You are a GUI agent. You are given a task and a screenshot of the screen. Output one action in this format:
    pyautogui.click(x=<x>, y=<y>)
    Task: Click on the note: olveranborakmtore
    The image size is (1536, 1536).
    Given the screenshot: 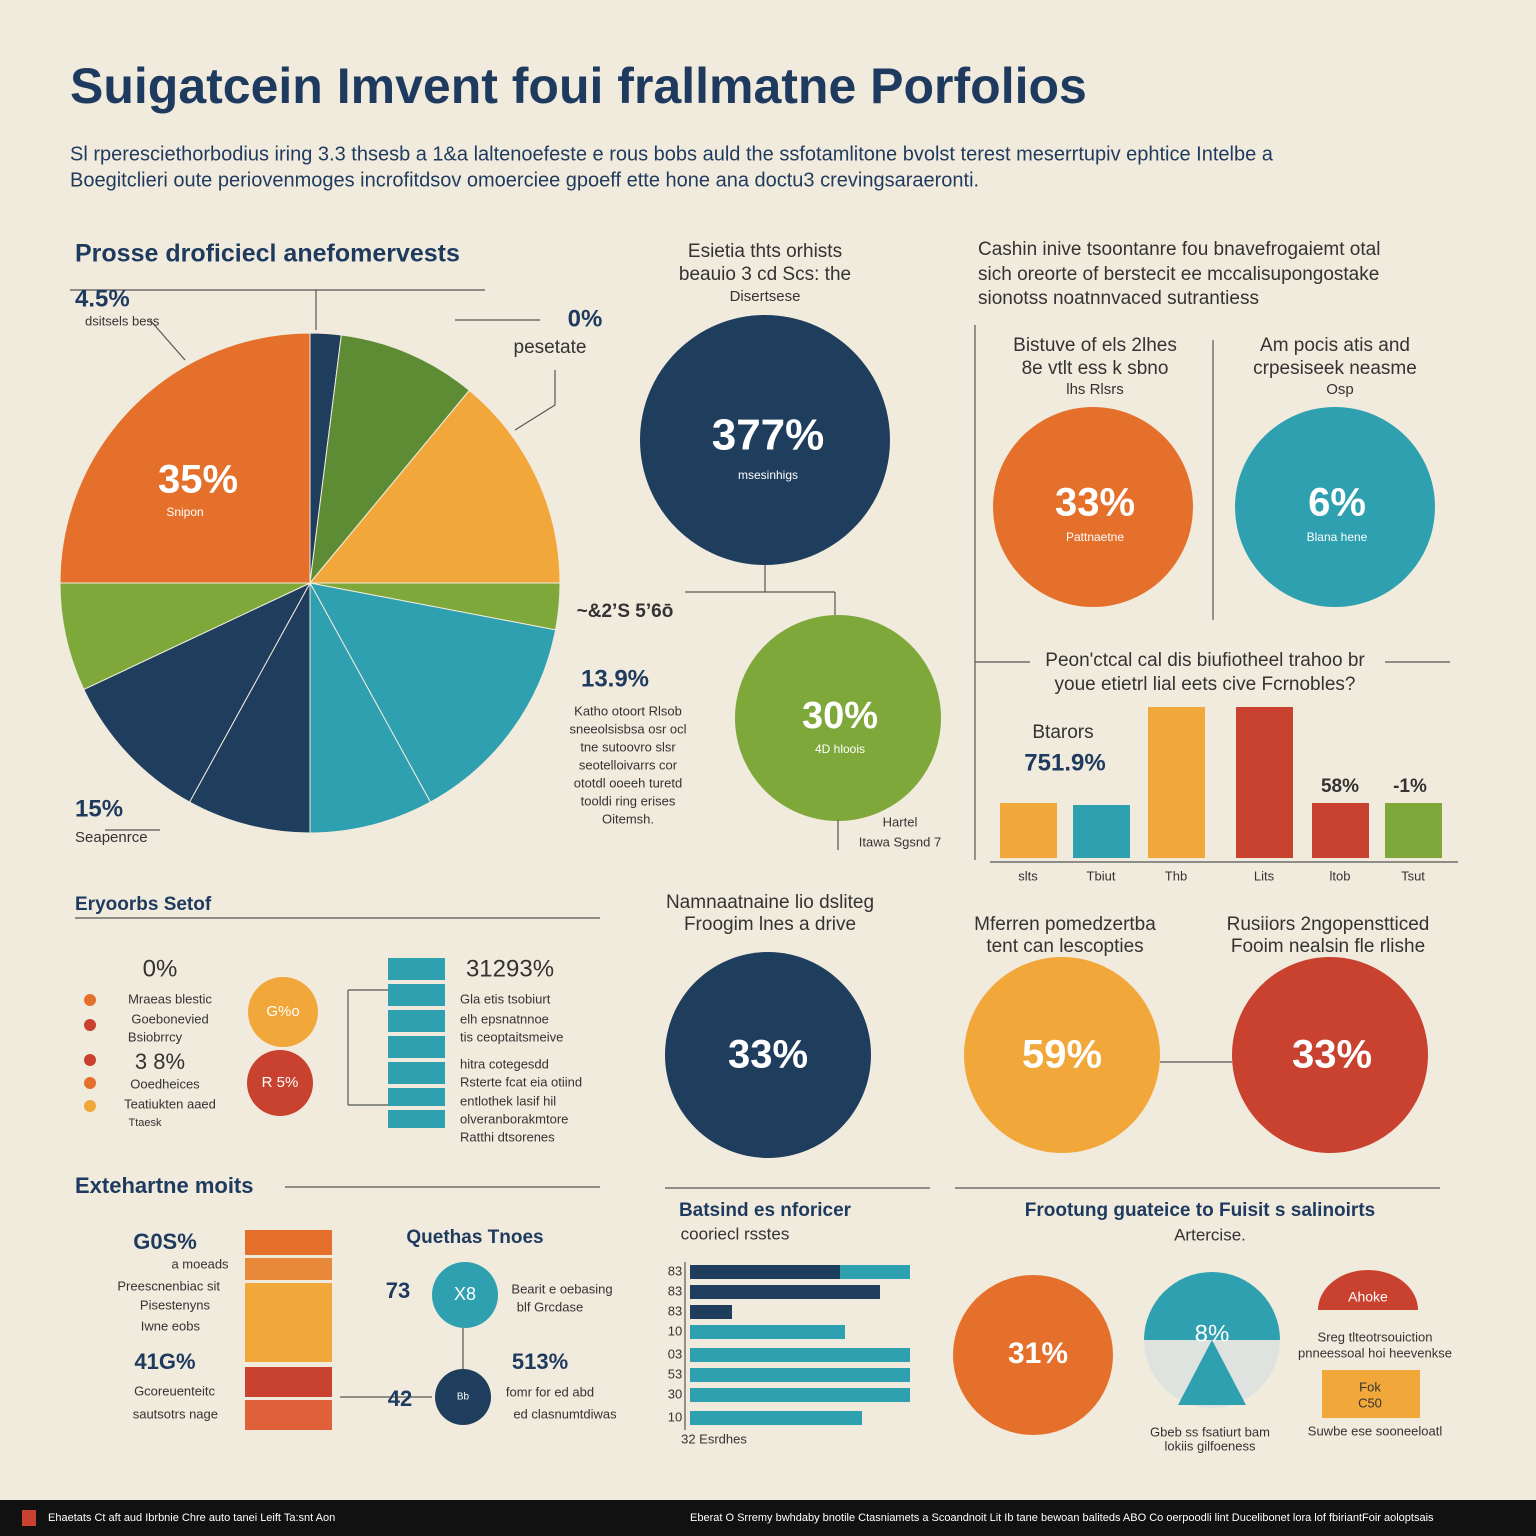 What is the action you would take?
    pyautogui.click(x=514, y=1118)
    